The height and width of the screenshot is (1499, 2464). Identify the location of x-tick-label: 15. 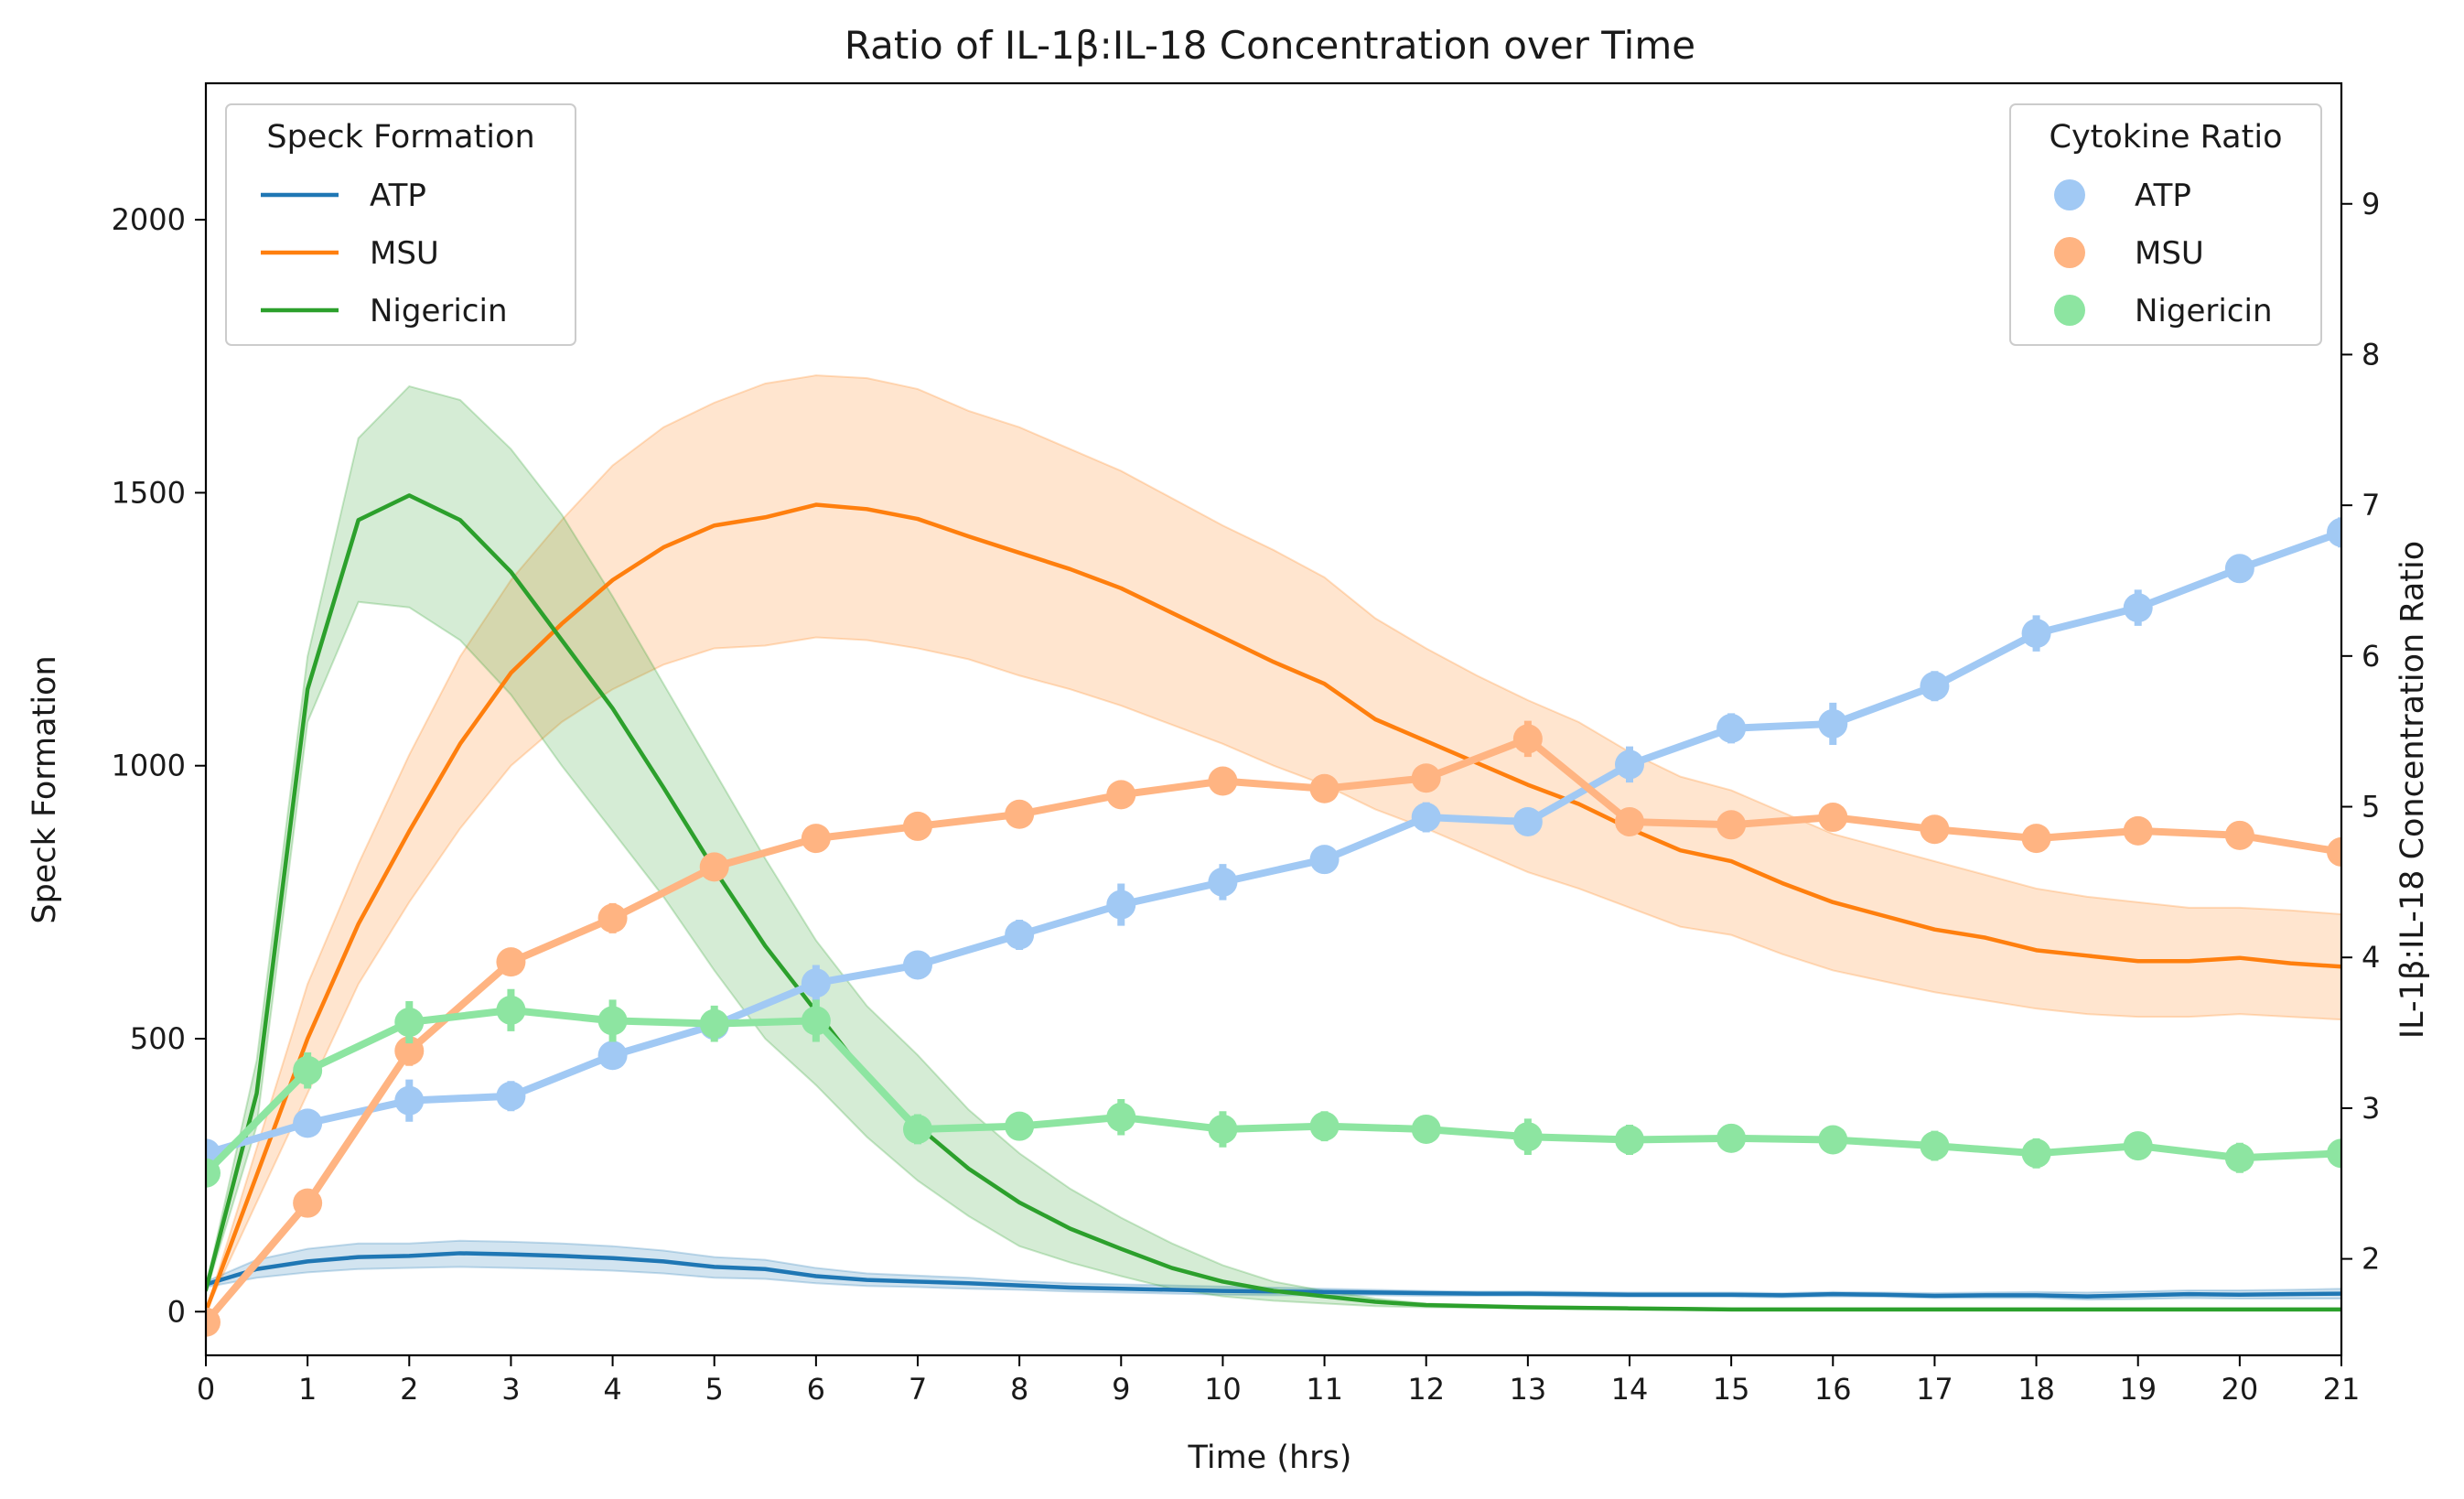
(1732, 1389).